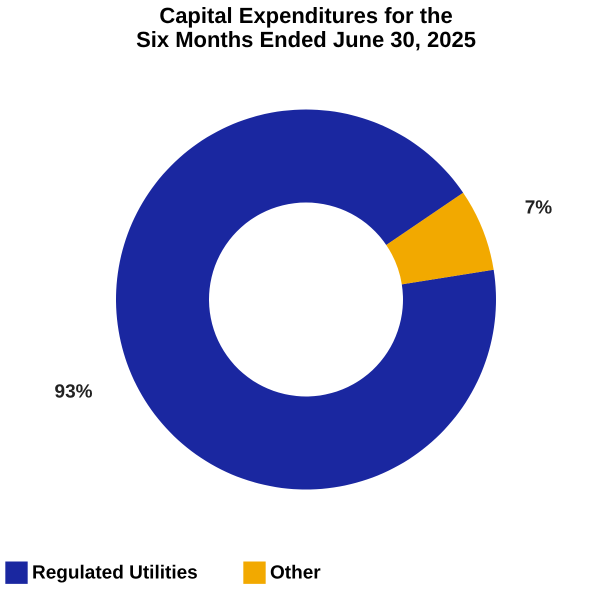 This screenshot has height=589, width=612. I want to click on donut-slice, so click(440, 238).